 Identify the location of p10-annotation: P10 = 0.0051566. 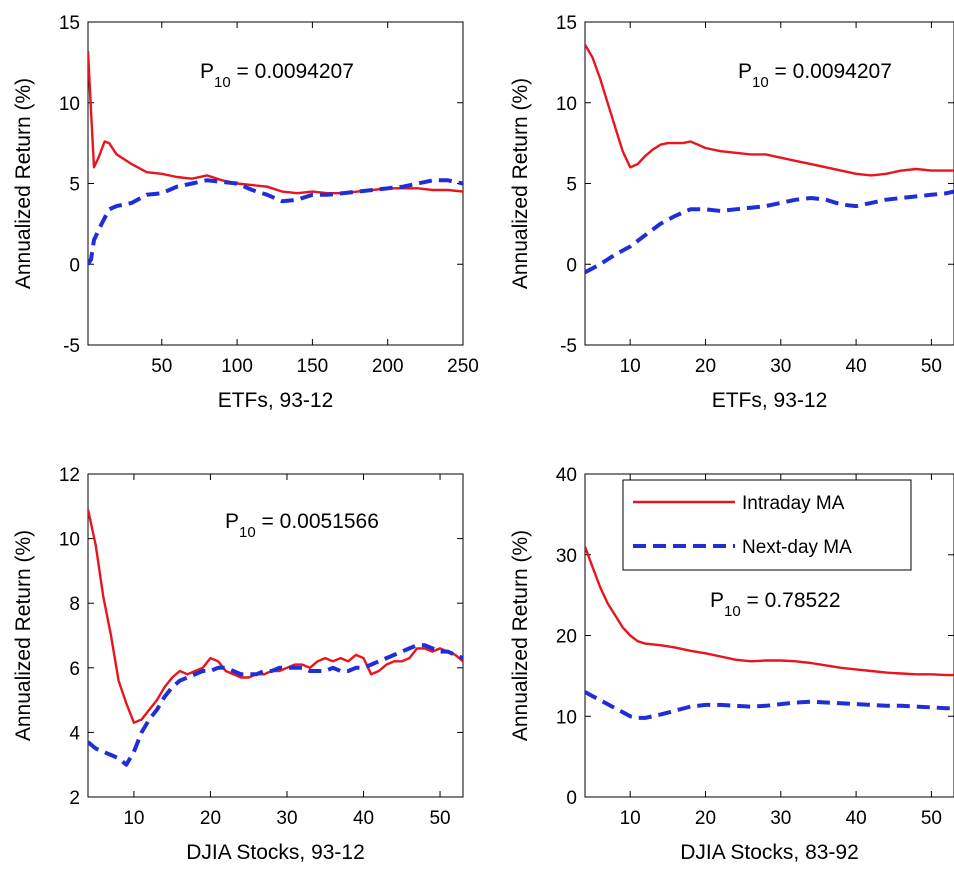
(302, 525).